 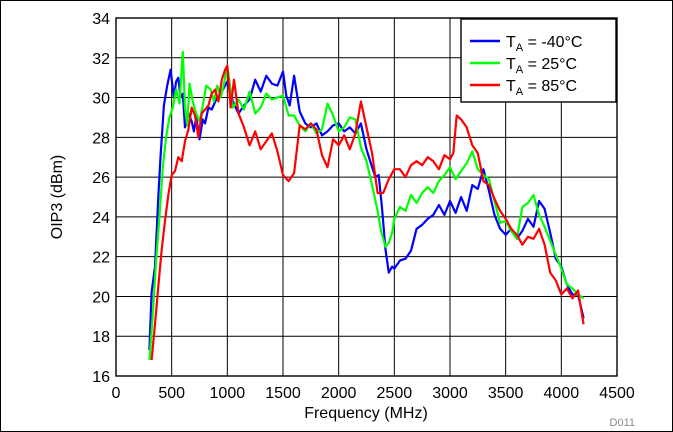 What do you see at coordinates (101, 178) in the screenshot?
I see `y-tick-label: 26` at bounding box center [101, 178].